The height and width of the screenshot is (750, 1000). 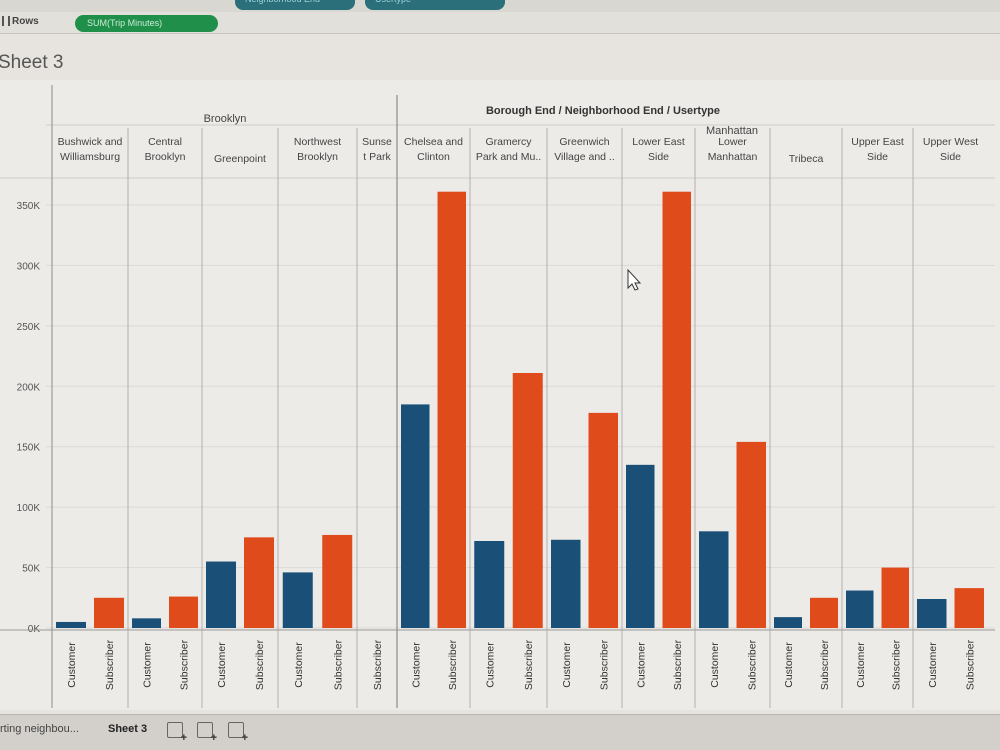 I want to click on neighborhood-header-label: Gramercy, so click(x=508, y=142).